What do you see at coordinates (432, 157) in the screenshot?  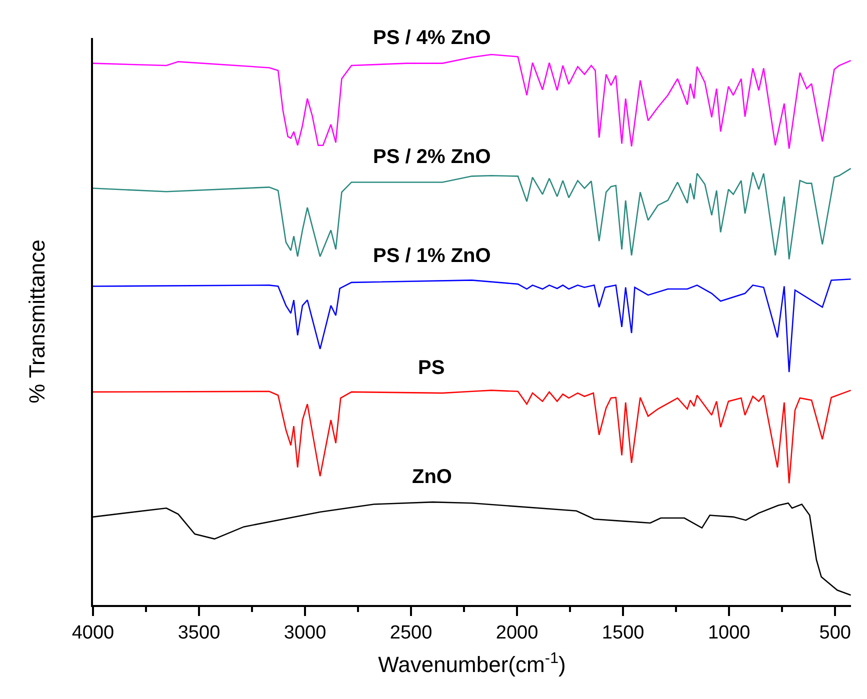 I see `series-label: PS / 2% ZnO` at bounding box center [432, 157].